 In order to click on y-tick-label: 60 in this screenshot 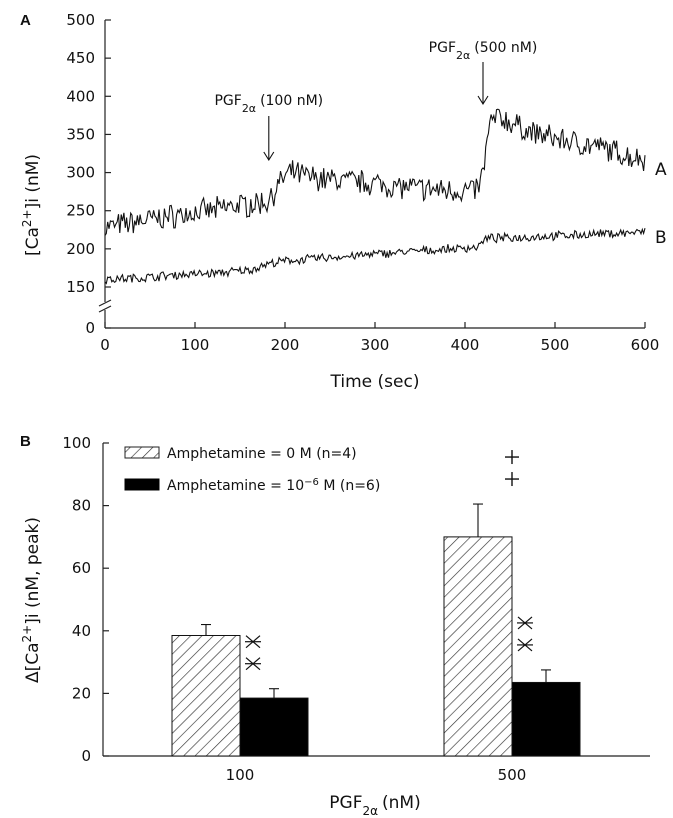, I will do `click(81, 568)`.